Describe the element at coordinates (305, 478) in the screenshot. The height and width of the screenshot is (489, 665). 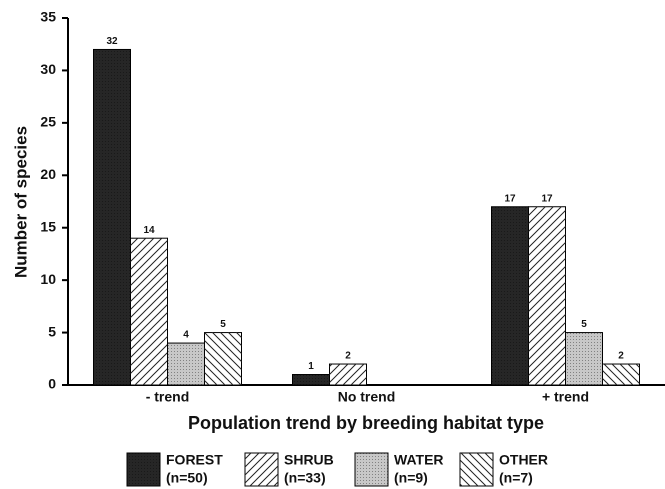
I see `legend-count: (n=33)` at that location.